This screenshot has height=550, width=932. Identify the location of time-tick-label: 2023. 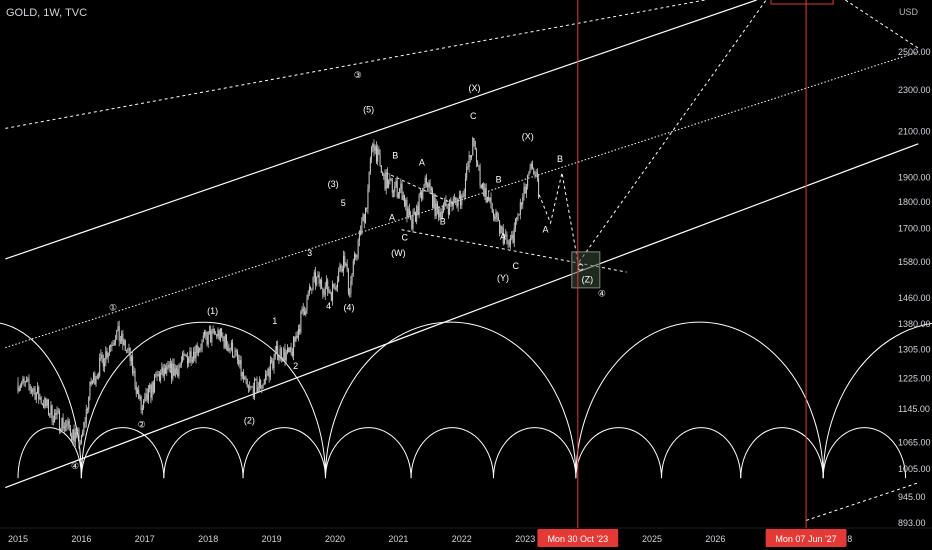
(525, 539).